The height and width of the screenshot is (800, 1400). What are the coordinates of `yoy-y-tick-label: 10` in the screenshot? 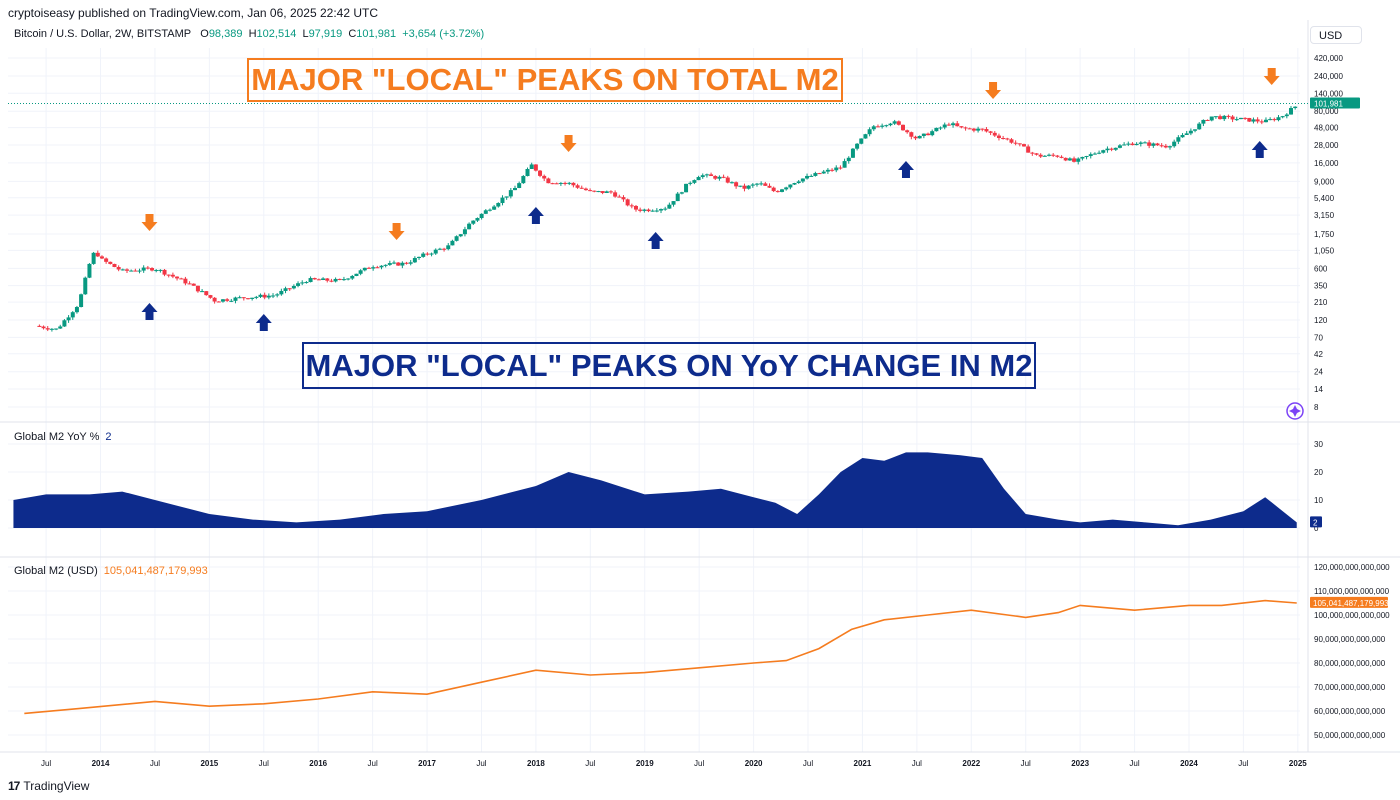 It's located at (1318, 500).